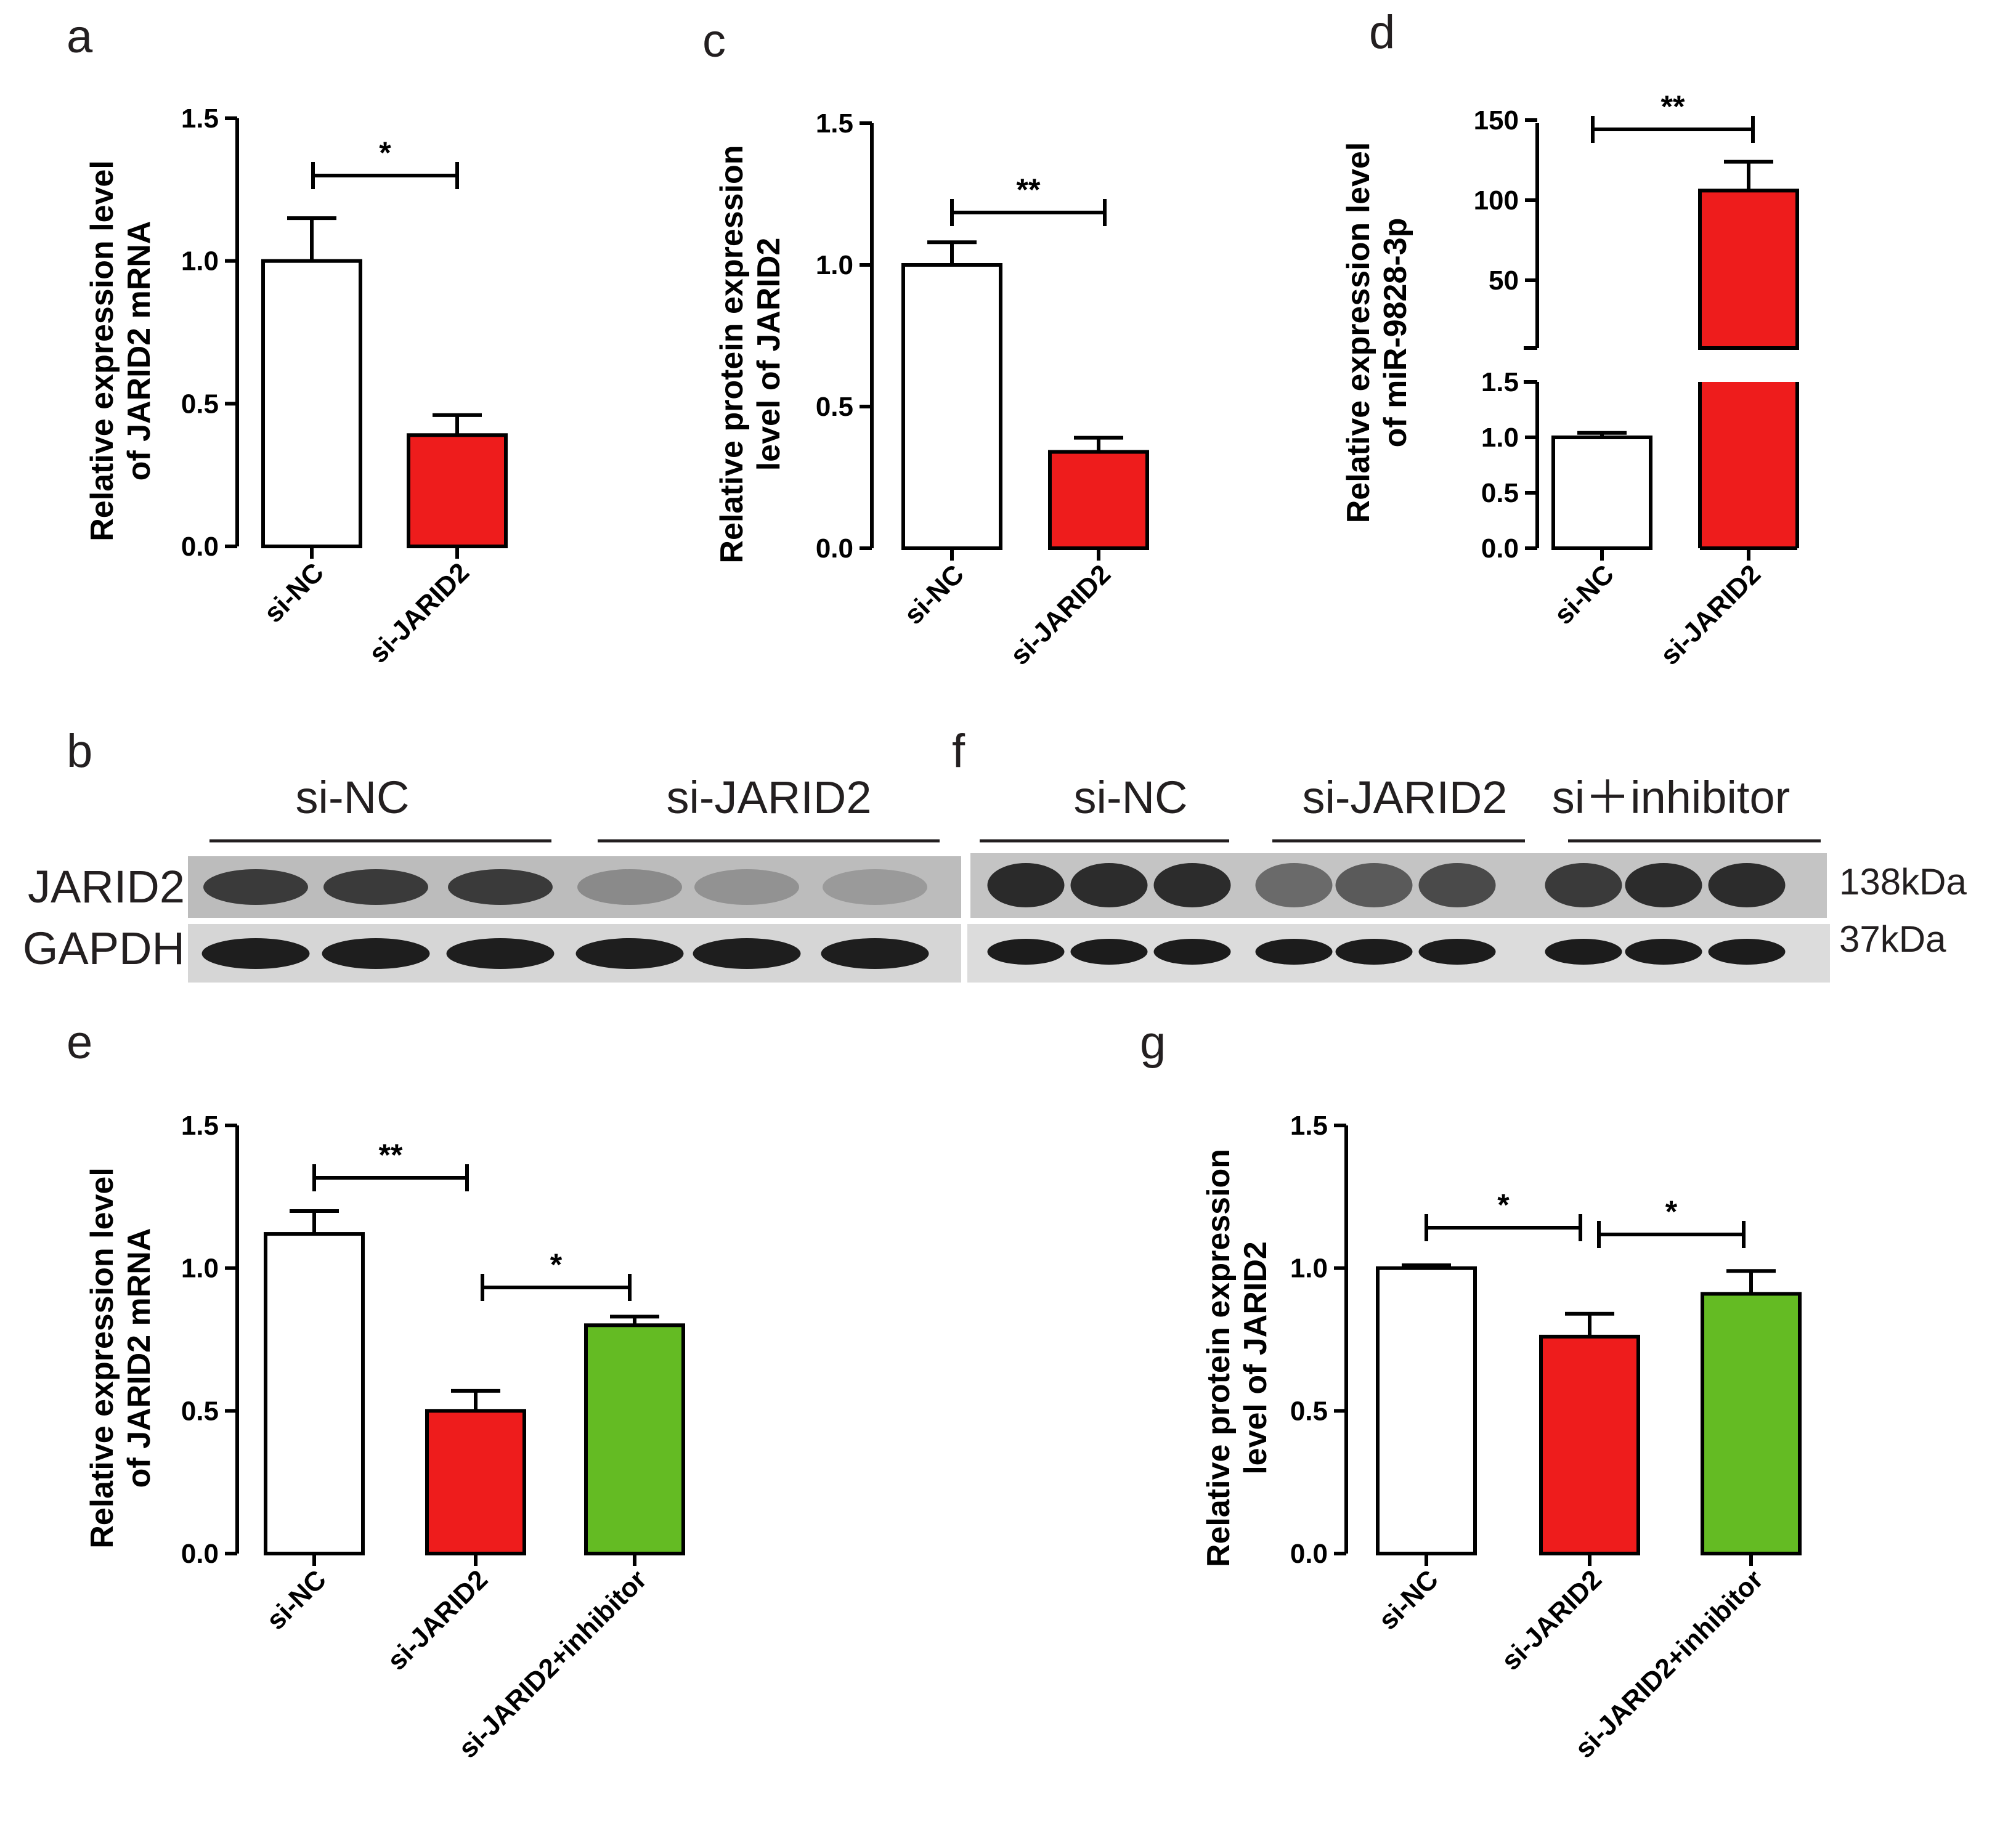 This screenshot has width=2008, height=1848. I want to click on x-category-label: si-JARID2+inhibitor, so click(1669, 1664).